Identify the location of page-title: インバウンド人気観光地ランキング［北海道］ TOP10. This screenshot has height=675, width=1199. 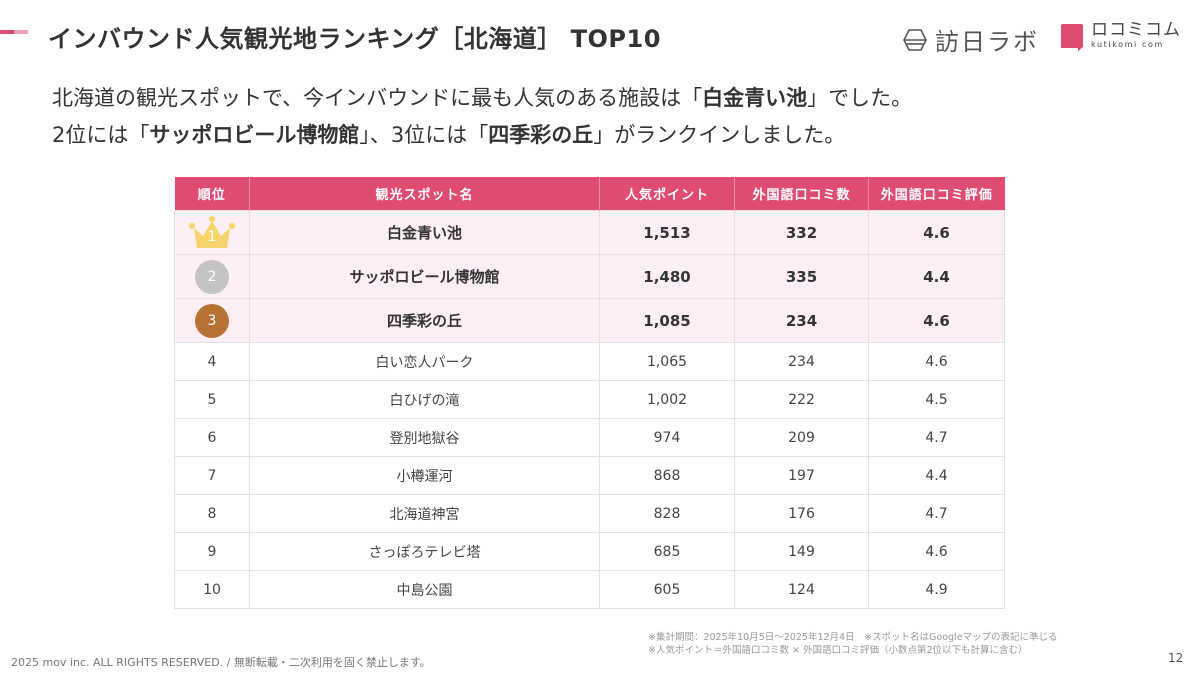
(354, 39).